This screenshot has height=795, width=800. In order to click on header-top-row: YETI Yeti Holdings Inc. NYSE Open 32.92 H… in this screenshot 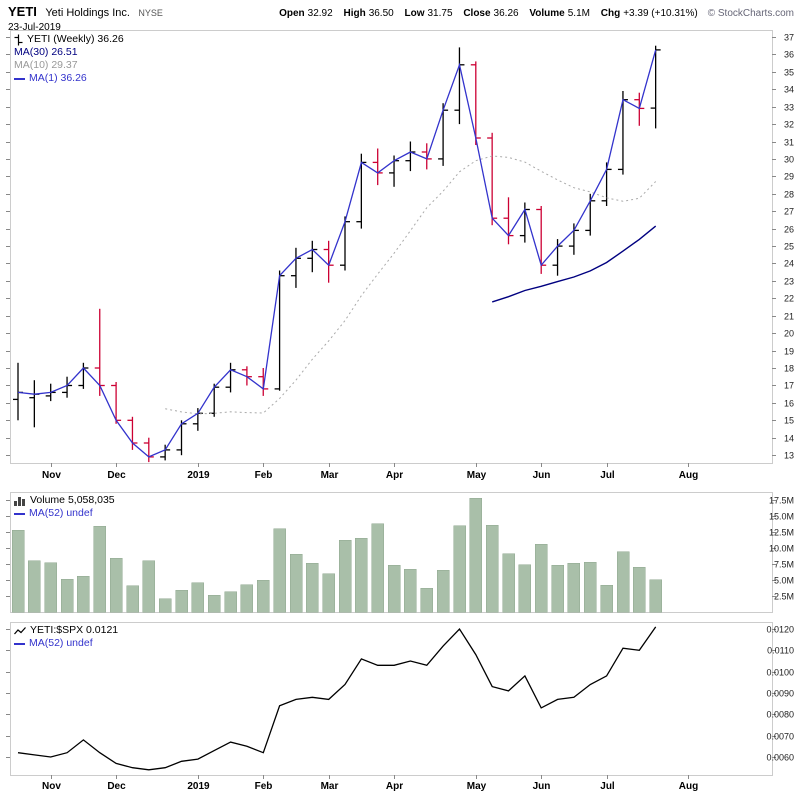, I will do `click(400, 10)`.